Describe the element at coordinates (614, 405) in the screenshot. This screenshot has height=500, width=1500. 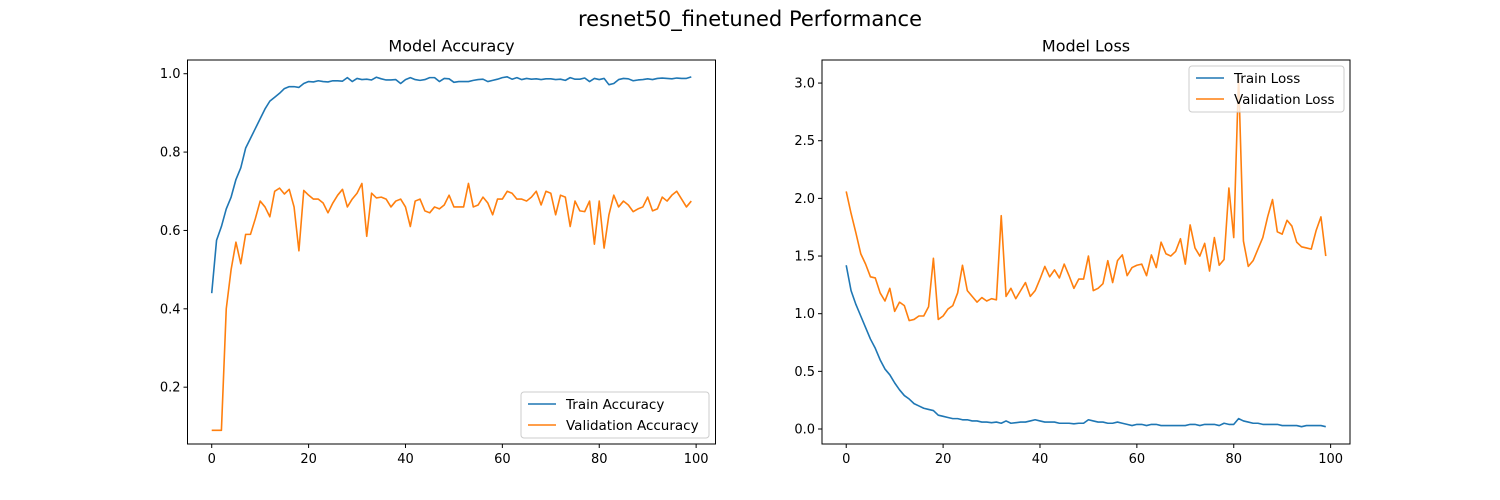
I see `accuracy-legend-train-label: Train Accuracy` at that location.